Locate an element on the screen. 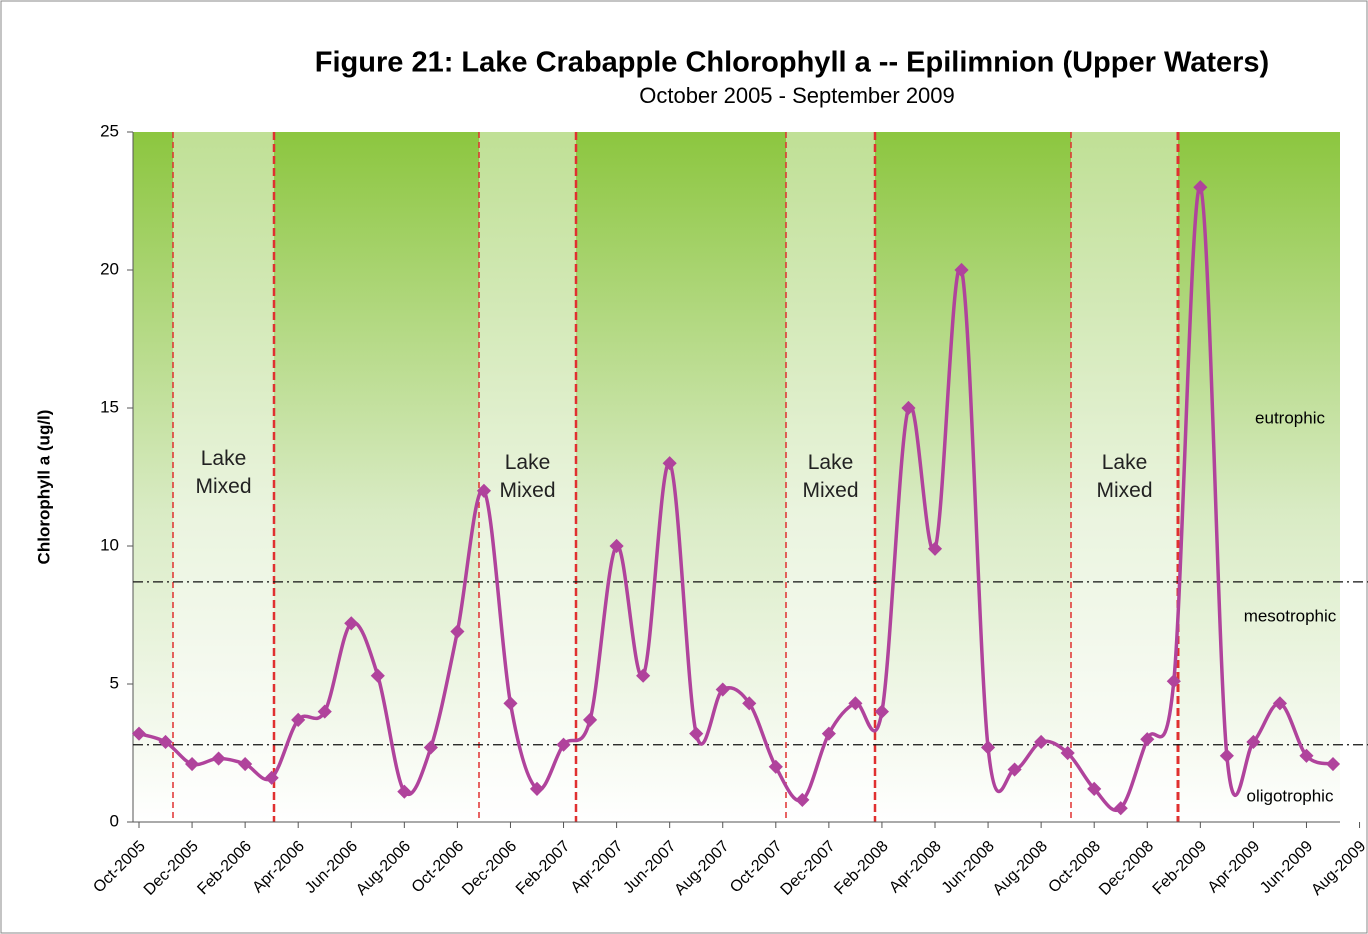 This screenshot has height=934, width=1368. x-tick-label: Apr-2007 is located at coordinates (597, 867).